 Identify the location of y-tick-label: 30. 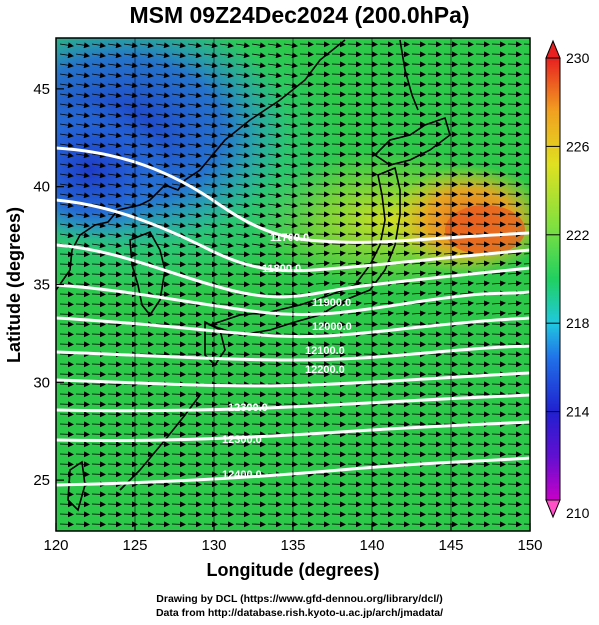
(41, 382).